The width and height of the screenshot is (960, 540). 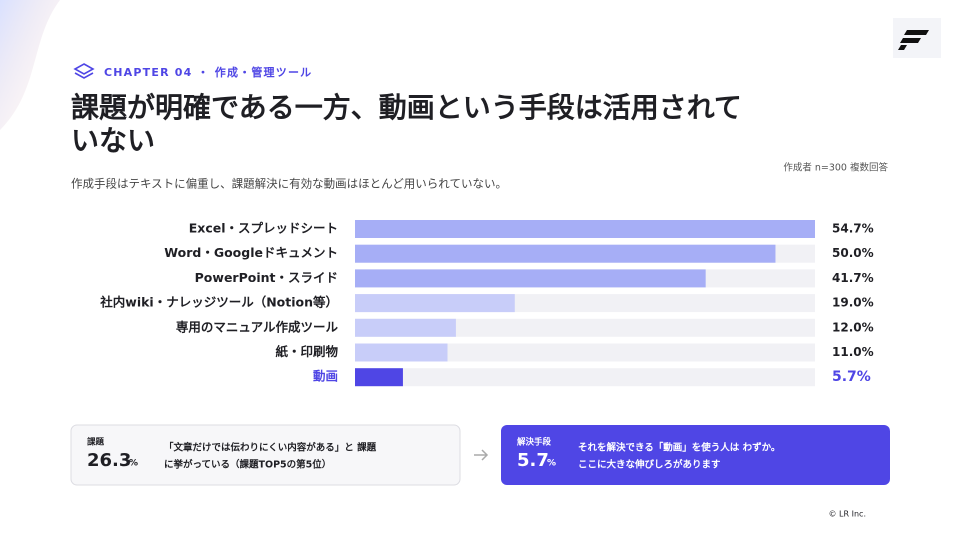 I want to click on callout-text: に挙がっている（課題TOP5の第5位）, so click(x=247, y=465).